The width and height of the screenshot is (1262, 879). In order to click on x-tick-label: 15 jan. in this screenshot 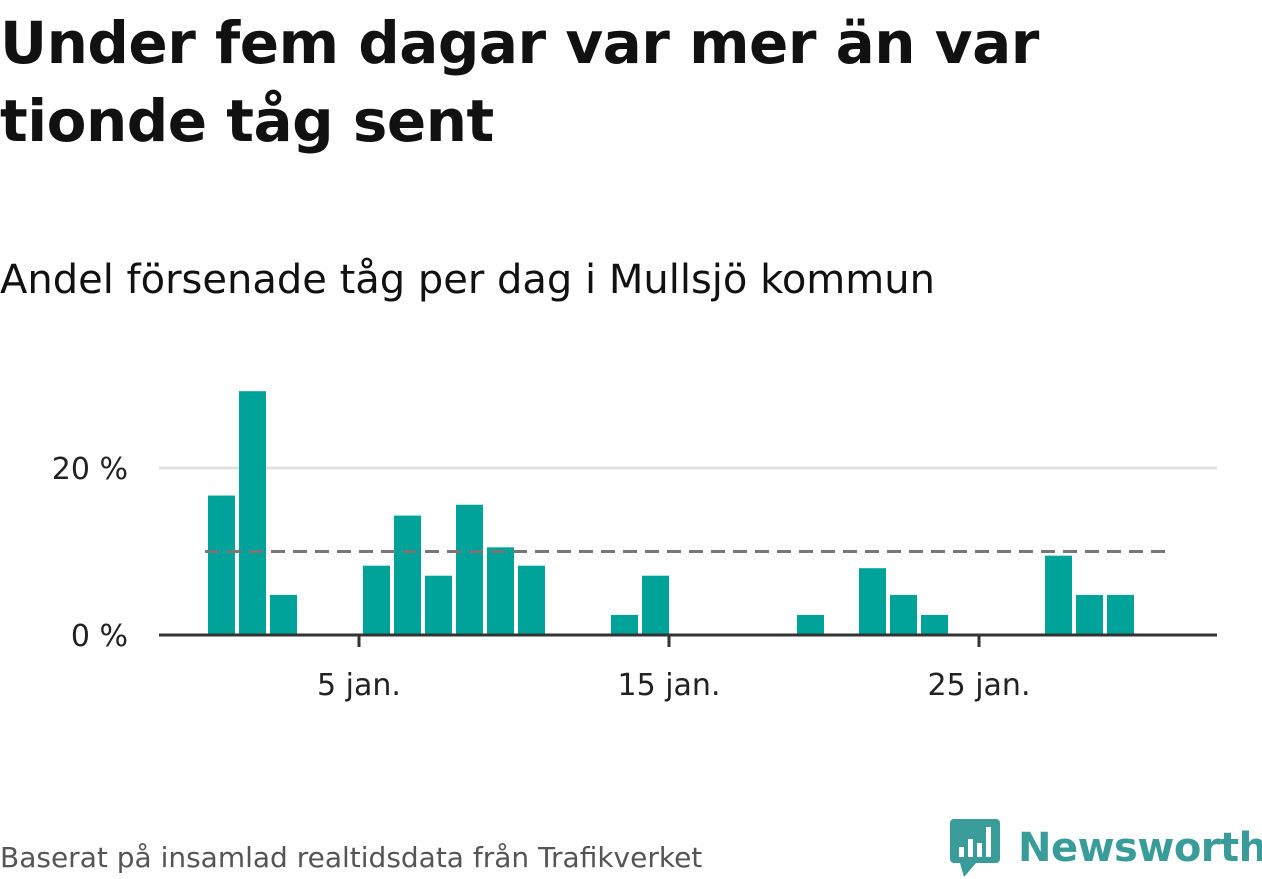, I will do `click(669, 685)`.